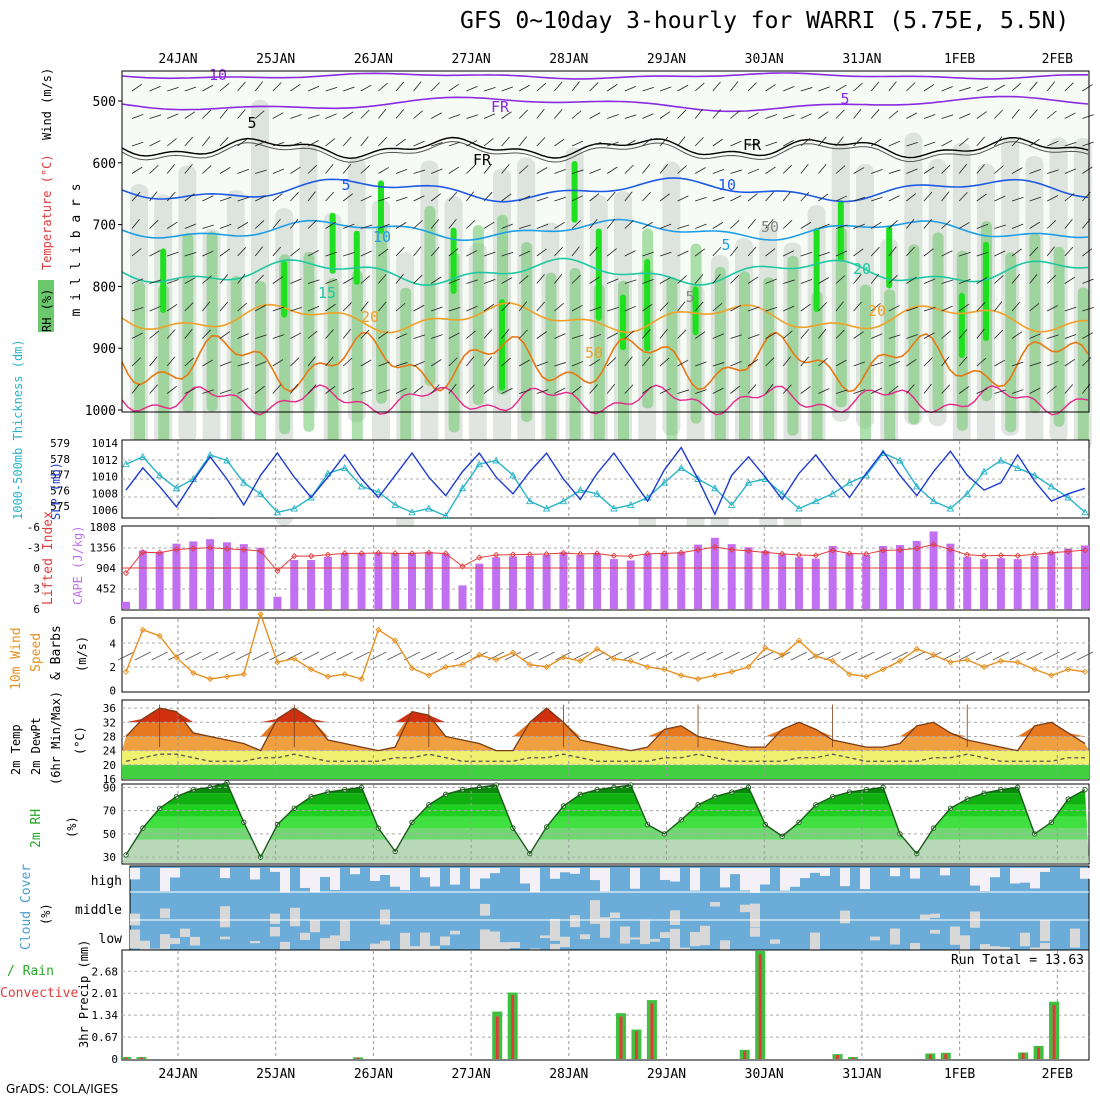 The image size is (1100, 1100). I want to click on wind-ticks: 6 4 2 0, so click(112, 656).